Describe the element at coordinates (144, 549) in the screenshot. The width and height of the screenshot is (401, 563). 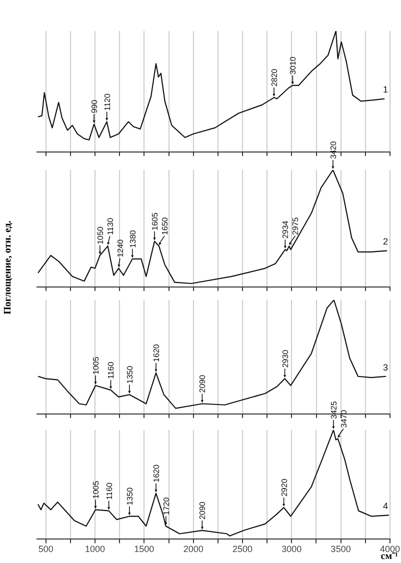
I see `x-tick-label: 1500` at that location.